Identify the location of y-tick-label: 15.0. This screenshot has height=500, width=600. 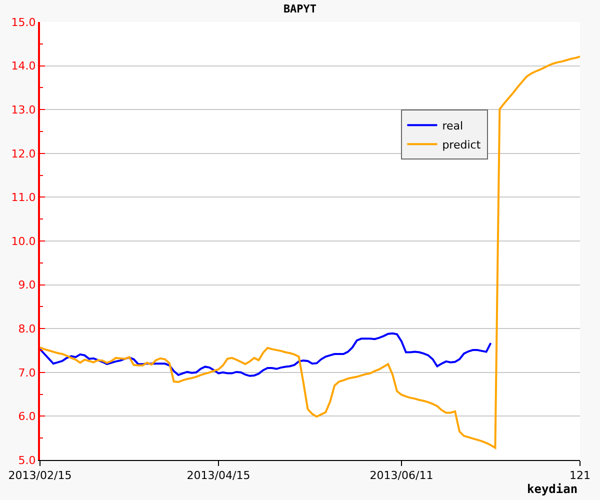
(23, 22).